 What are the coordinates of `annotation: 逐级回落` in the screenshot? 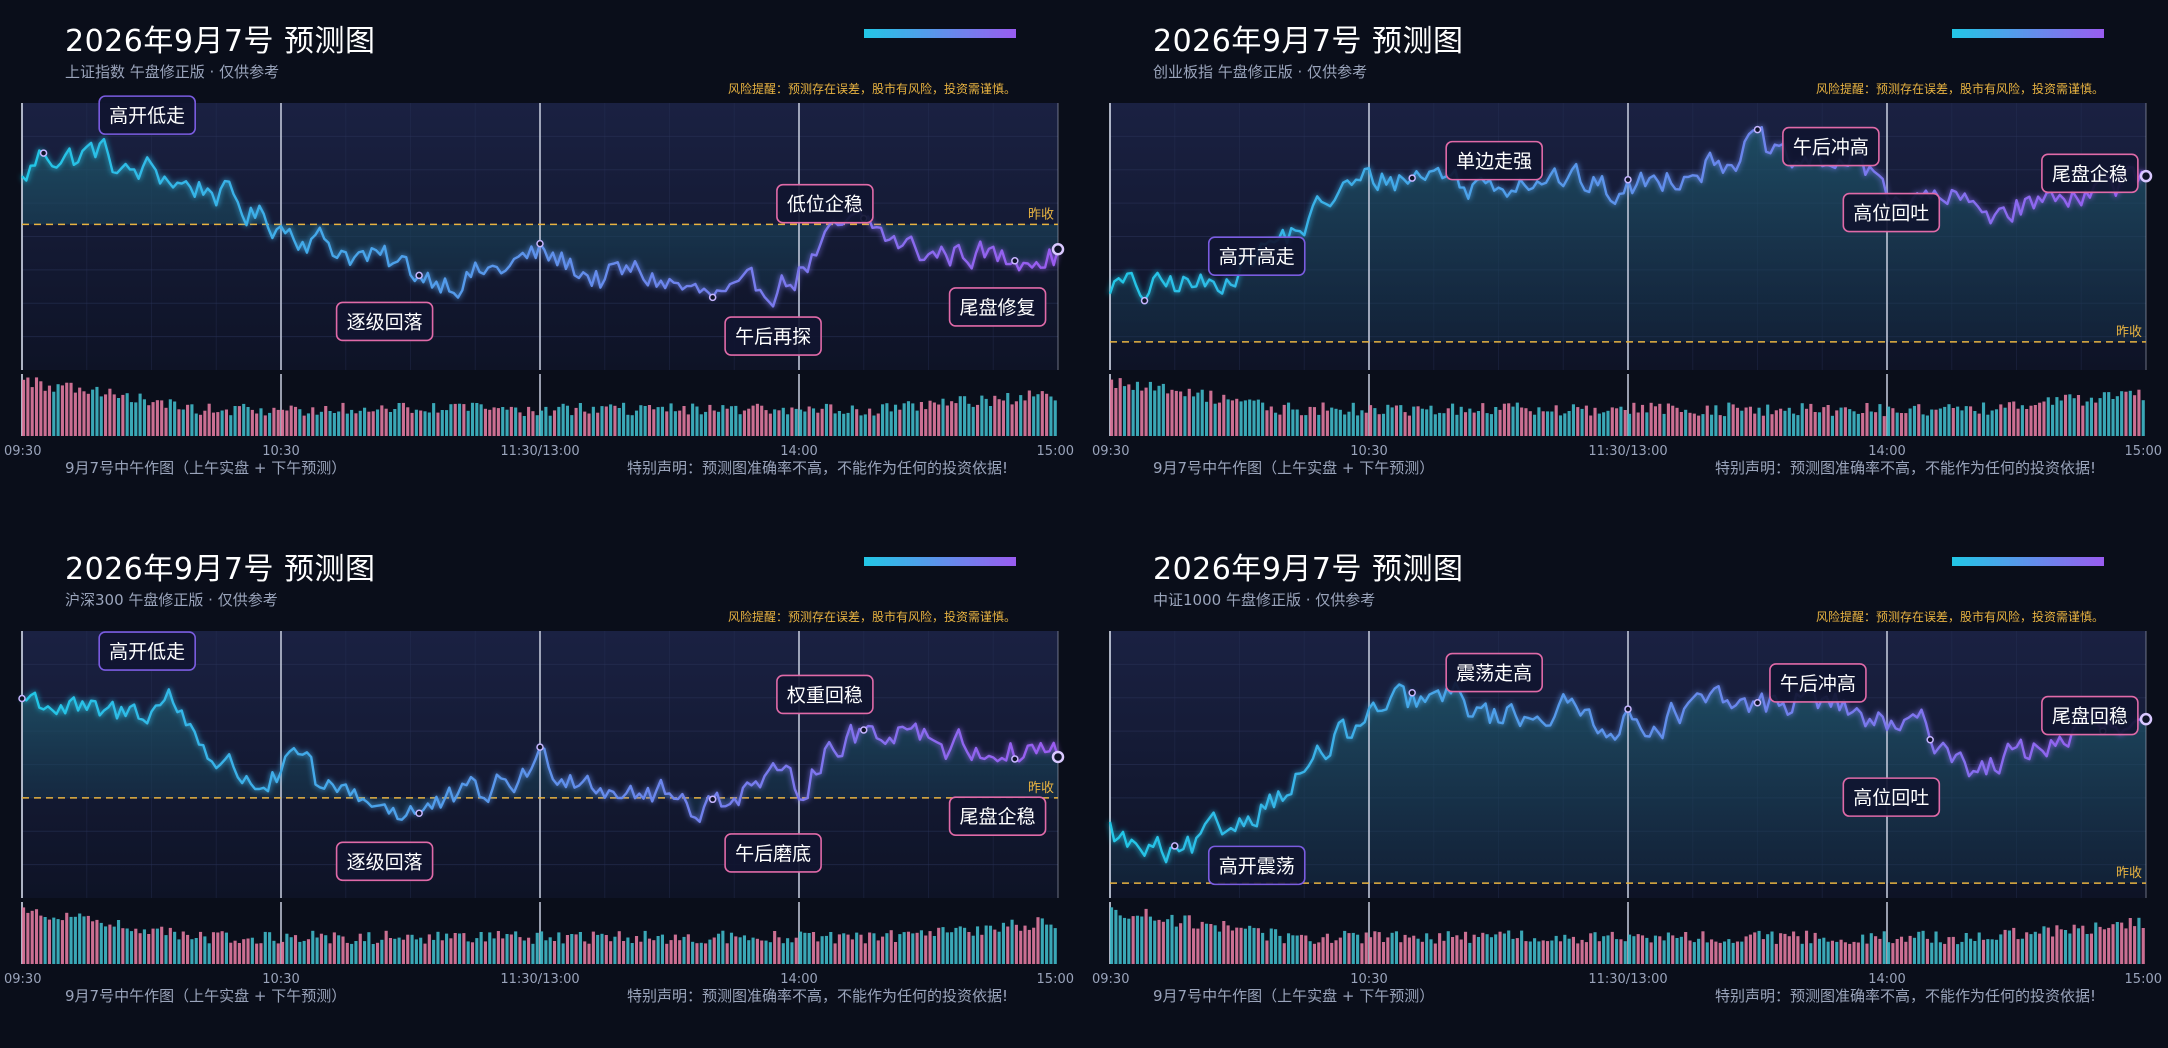 It's located at (384, 321).